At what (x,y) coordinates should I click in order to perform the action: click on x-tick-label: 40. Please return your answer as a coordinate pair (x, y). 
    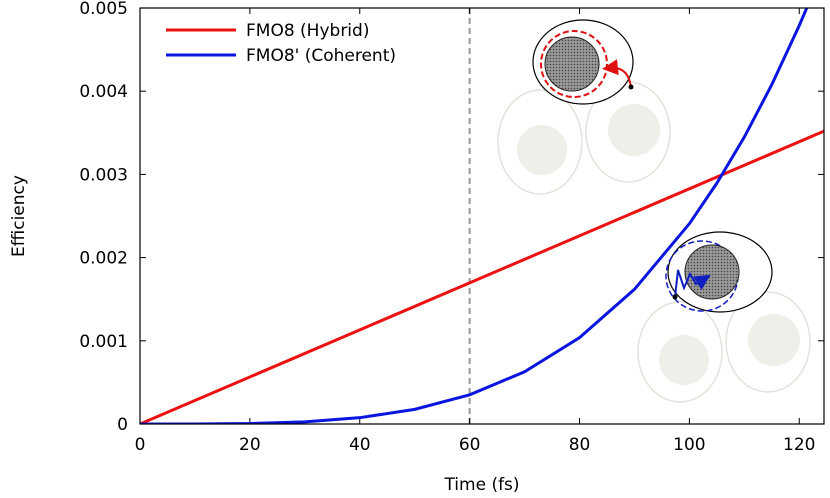
    Looking at the image, I should click on (360, 445).